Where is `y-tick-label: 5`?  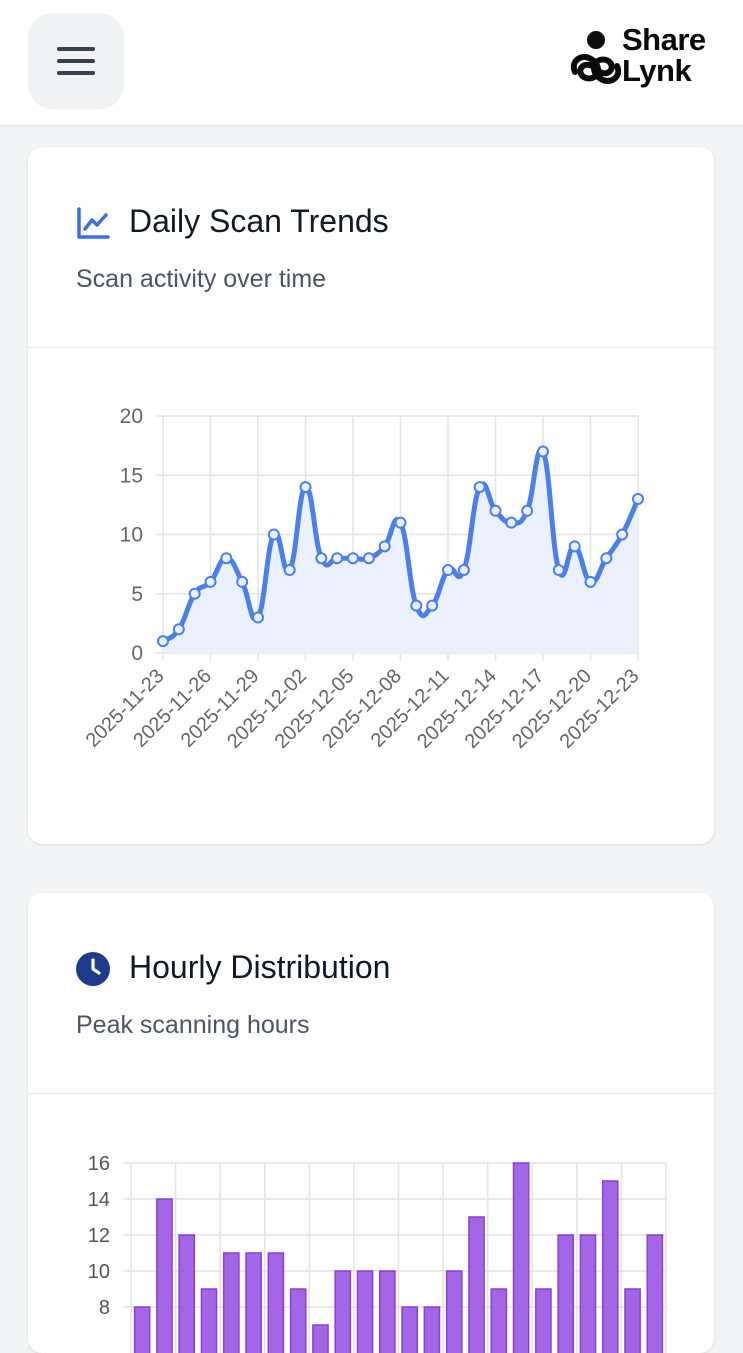 y-tick-label: 5 is located at coordinates (137, 594).